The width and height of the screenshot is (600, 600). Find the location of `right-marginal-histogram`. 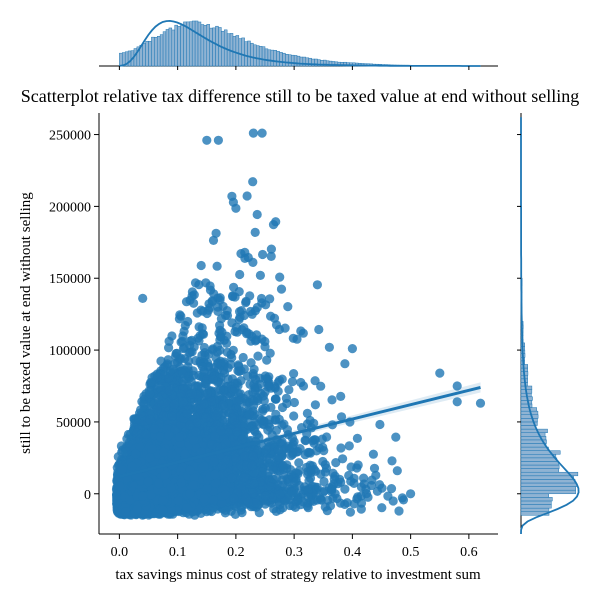

right-marginal-histogram is located at coordinates (548, 324).